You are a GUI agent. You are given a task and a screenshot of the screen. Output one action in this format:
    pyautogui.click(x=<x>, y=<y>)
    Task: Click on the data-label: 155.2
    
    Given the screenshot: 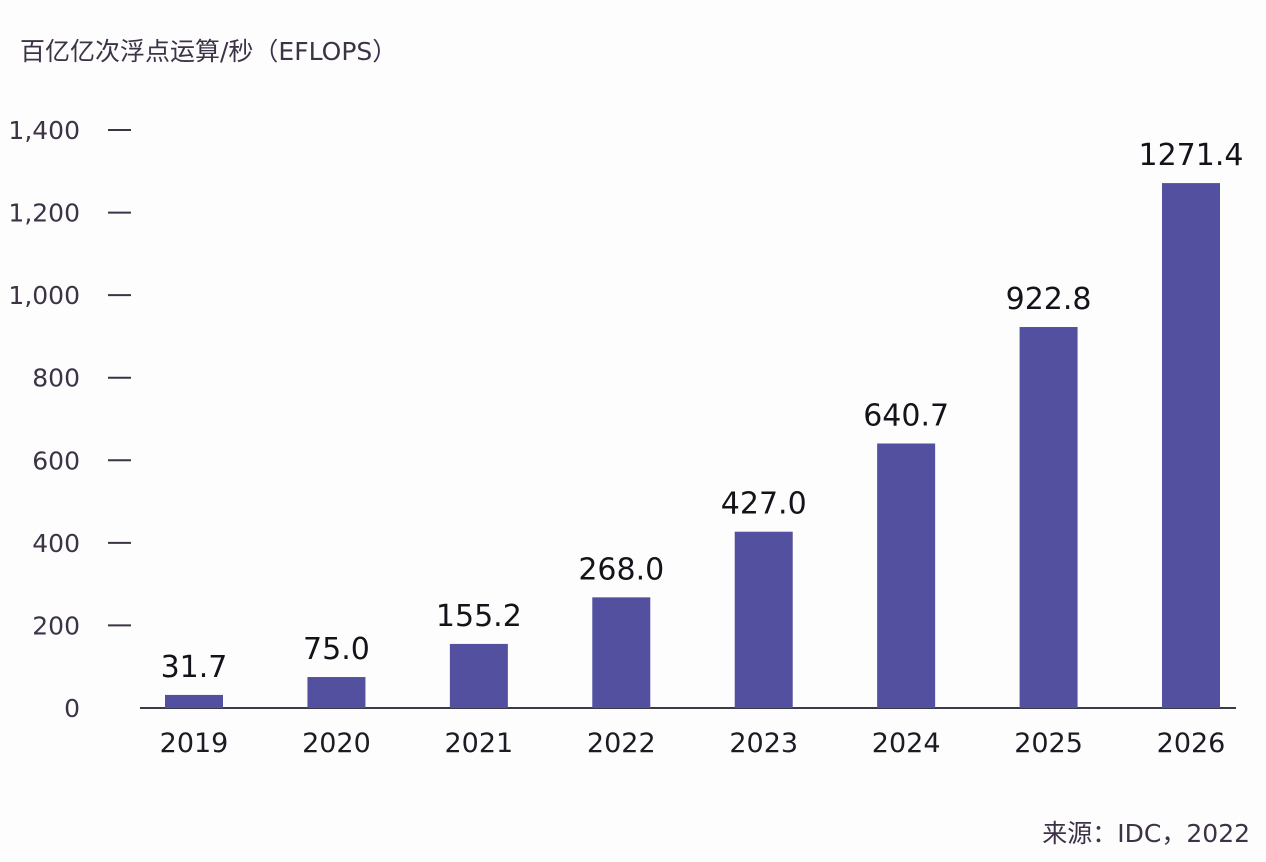 What is the action you would take?
    pyautogui.click(x=479, y=616)
    